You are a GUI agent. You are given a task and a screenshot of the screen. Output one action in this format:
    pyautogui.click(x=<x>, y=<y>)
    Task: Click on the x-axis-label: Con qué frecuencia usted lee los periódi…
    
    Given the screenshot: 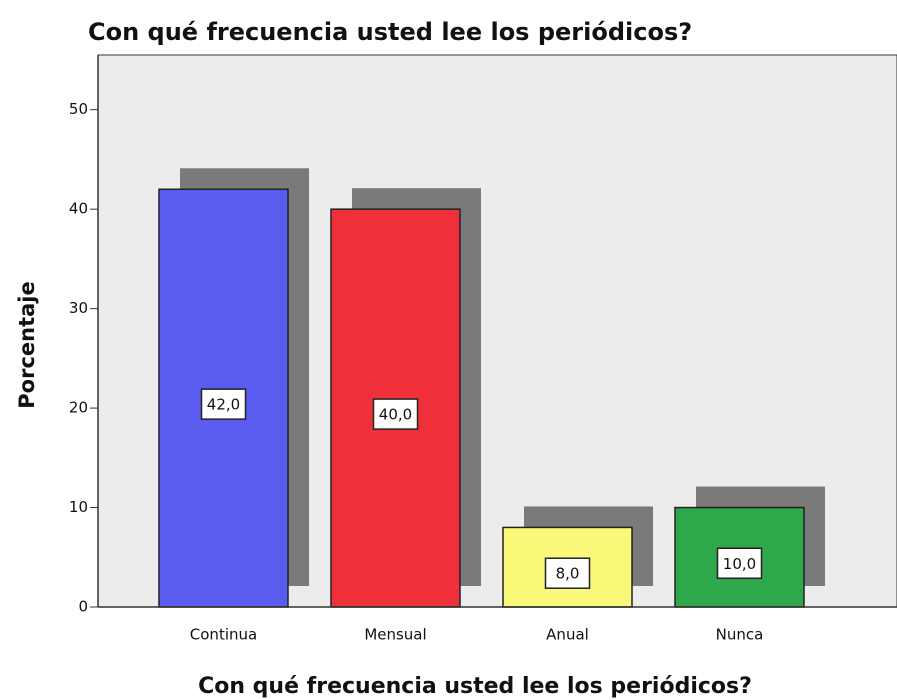 What is the action you would take?
    pyautogui.click(x=475, y=686)
    